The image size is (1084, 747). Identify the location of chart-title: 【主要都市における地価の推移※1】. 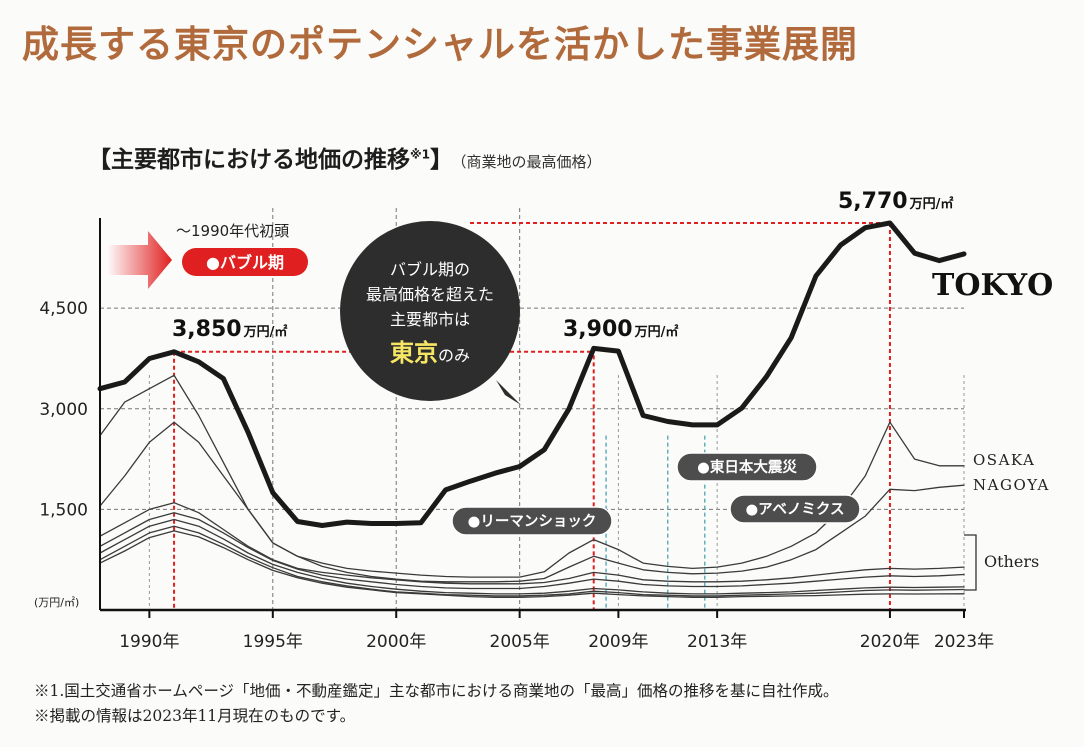
(271, 160).